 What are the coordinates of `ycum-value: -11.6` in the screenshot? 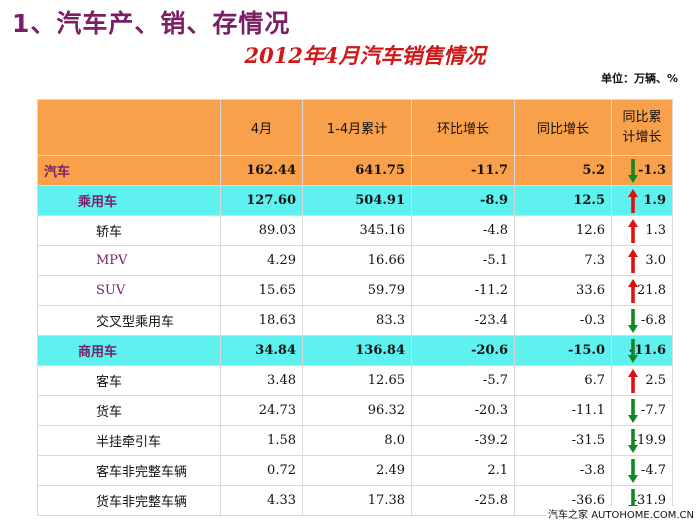 It's located at (647, 350).